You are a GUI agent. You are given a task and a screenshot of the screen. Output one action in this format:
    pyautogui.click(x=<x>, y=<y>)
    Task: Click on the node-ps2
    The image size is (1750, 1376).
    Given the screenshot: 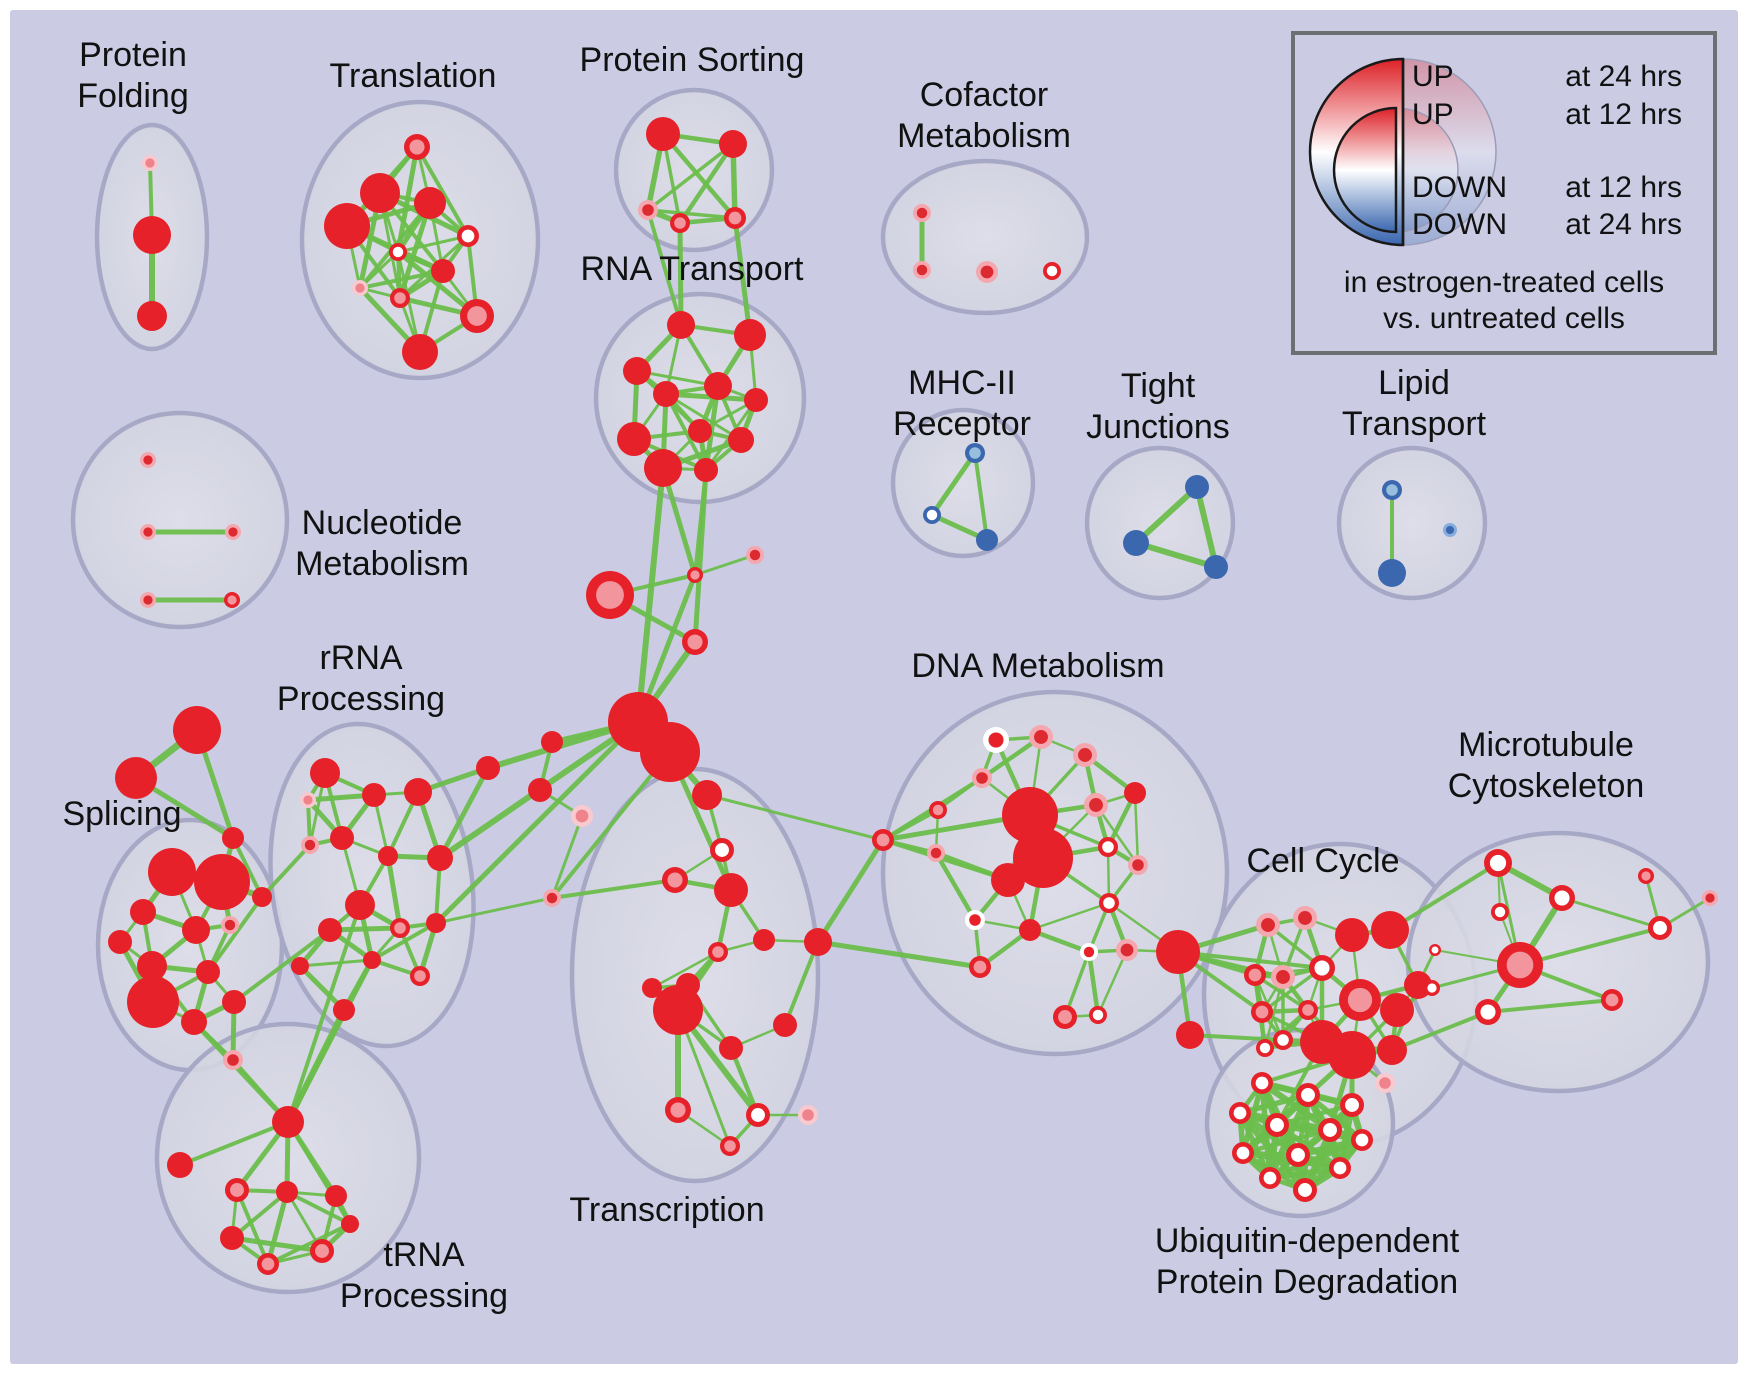 What is the action you would take?
    pyautogui.click(x=733, y=144)
    